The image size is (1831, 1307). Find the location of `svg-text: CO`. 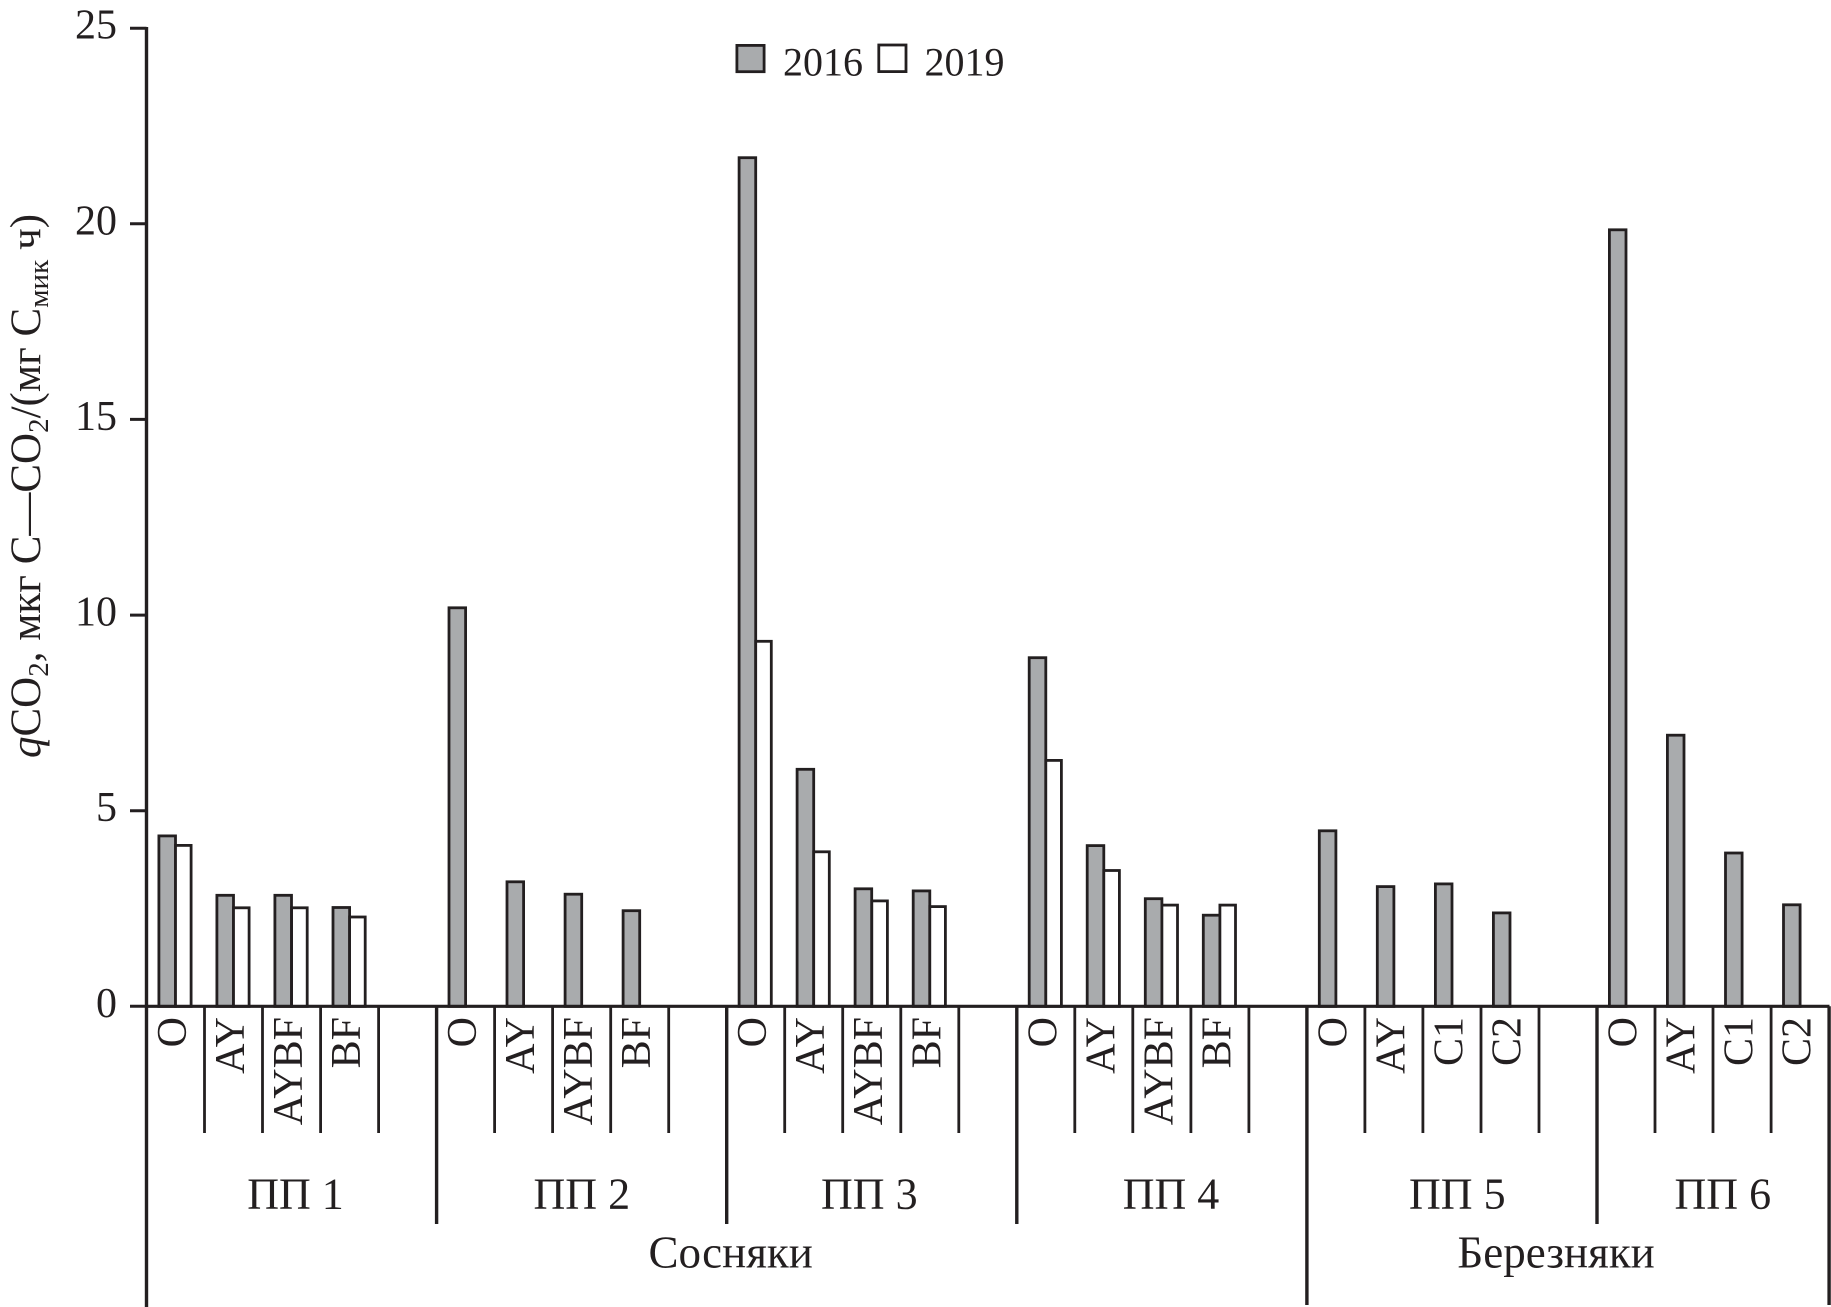

svg-text: CO is located at coordinates (26, 707).